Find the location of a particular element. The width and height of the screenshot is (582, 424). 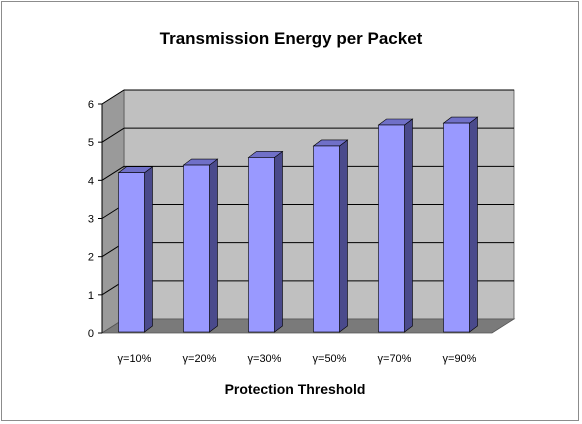

x-tick-label: γ=30% is located at coordinates (265, 359).